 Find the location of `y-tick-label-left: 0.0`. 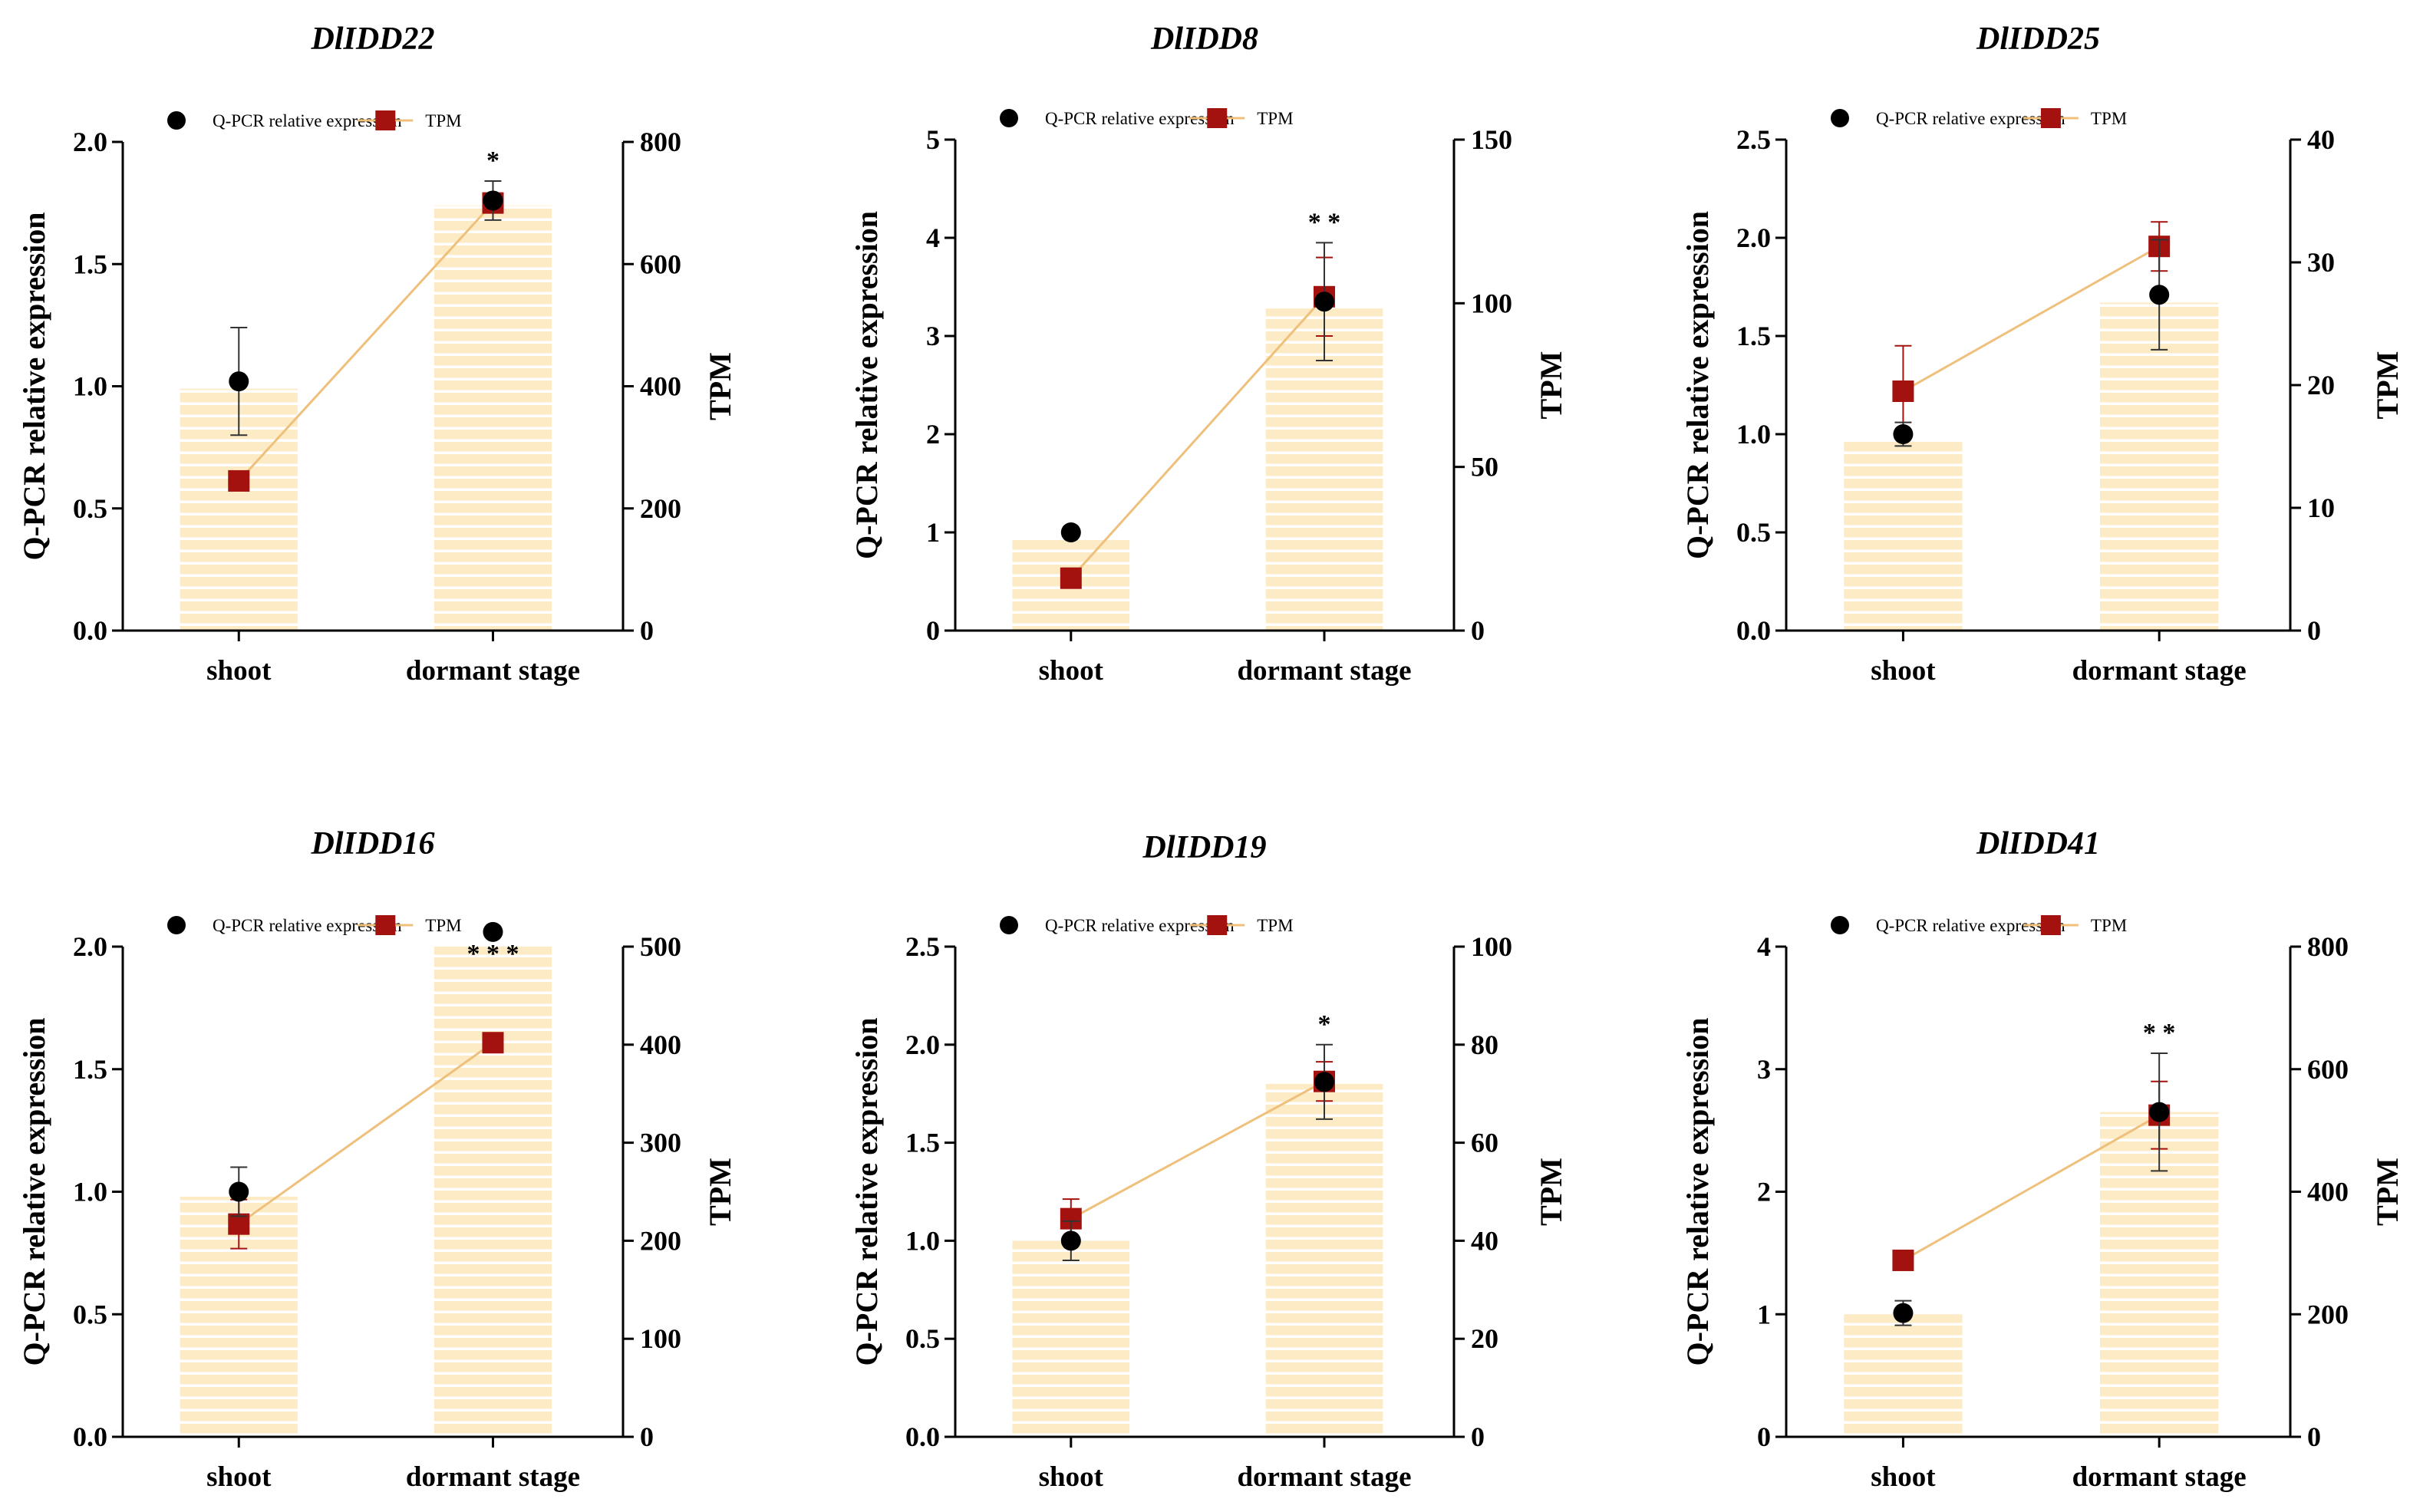

y-tick-label-left: 0.0 is located at coordinates (1753, 630).